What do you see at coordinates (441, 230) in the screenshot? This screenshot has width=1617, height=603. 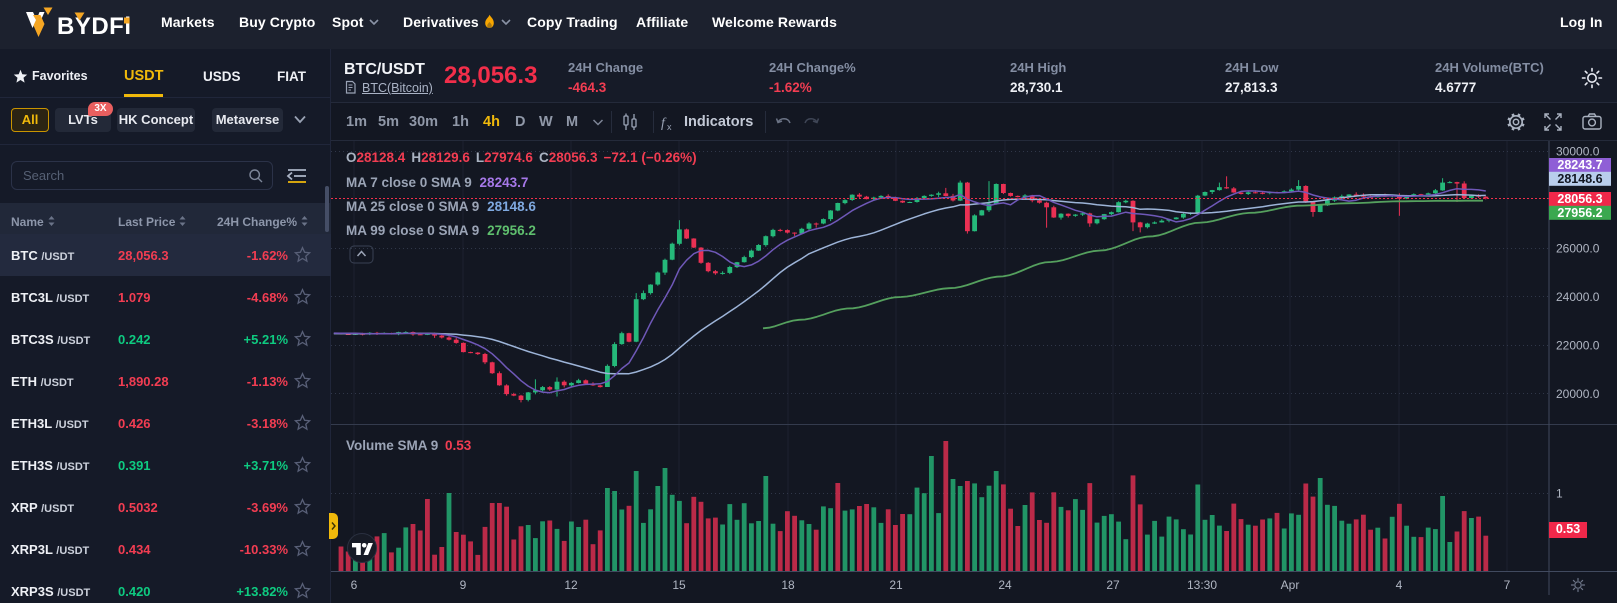 I see `svg-text: MA 99 close 0 SMA 9 27956.2` at bounding box center [441, 230].